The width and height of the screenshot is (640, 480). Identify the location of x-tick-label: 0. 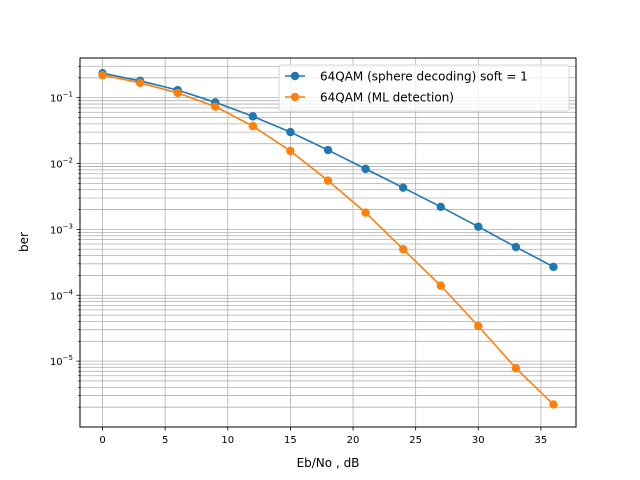
(102, 440).